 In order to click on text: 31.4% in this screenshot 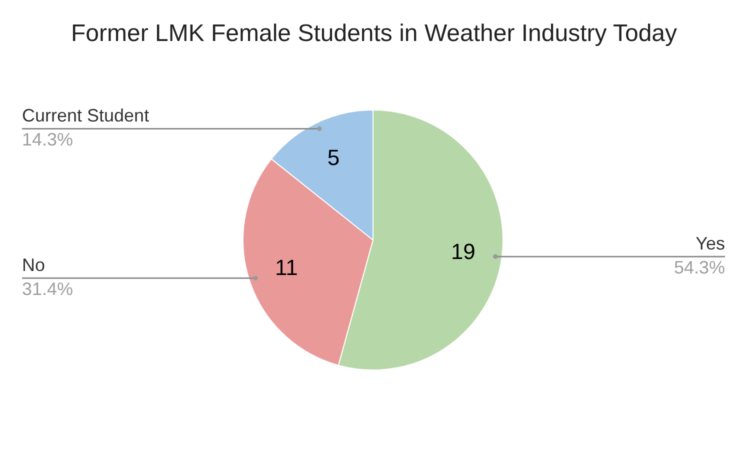, I will do `click(48, 289)`.